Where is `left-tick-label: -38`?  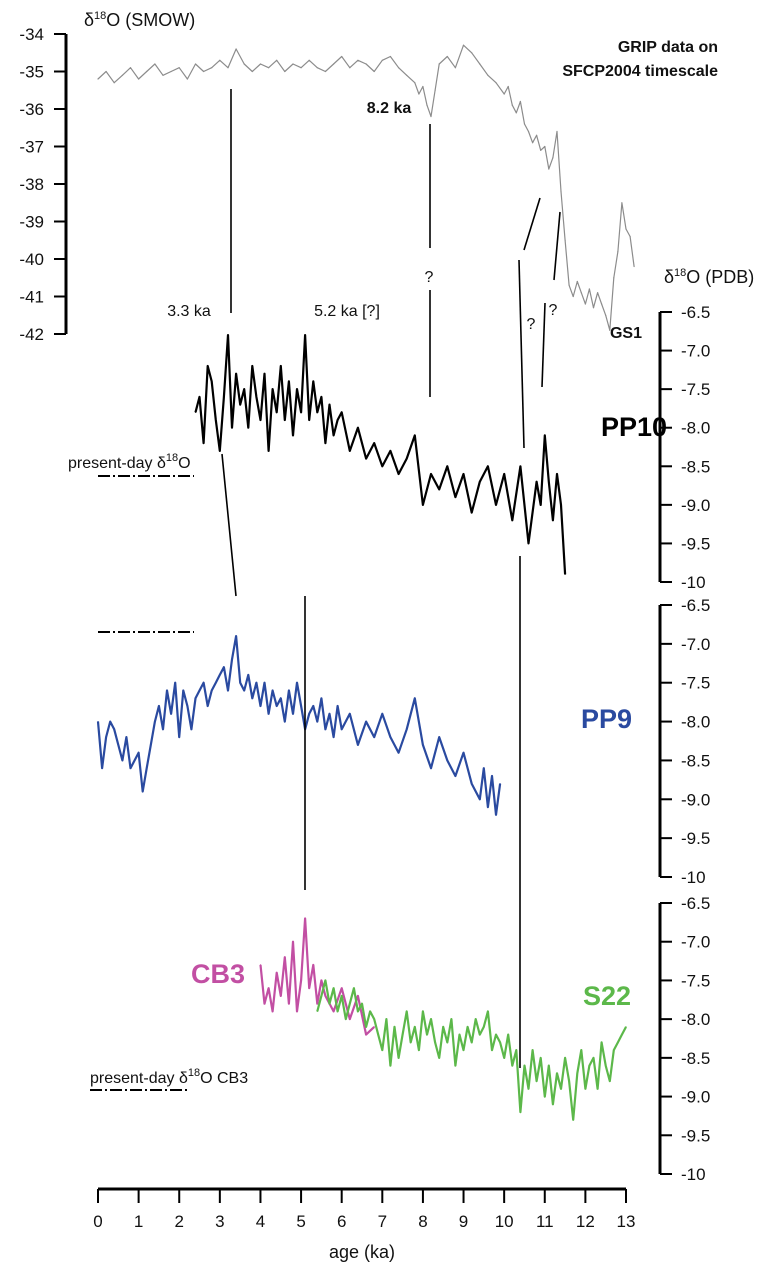 left-tick-label: -38 is located at coordinates (31, 184).